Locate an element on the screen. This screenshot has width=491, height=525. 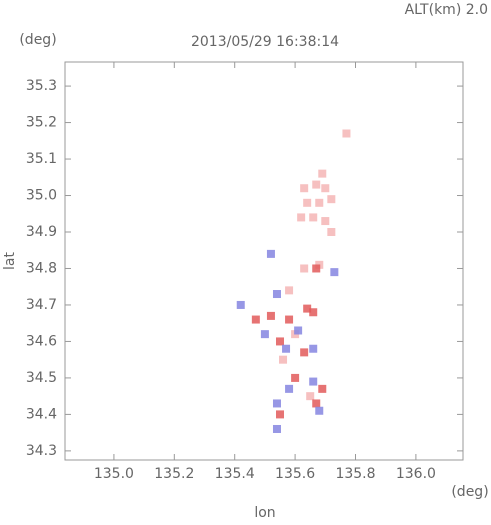
x-axis-label: lon is located at coordinates (264, 513).